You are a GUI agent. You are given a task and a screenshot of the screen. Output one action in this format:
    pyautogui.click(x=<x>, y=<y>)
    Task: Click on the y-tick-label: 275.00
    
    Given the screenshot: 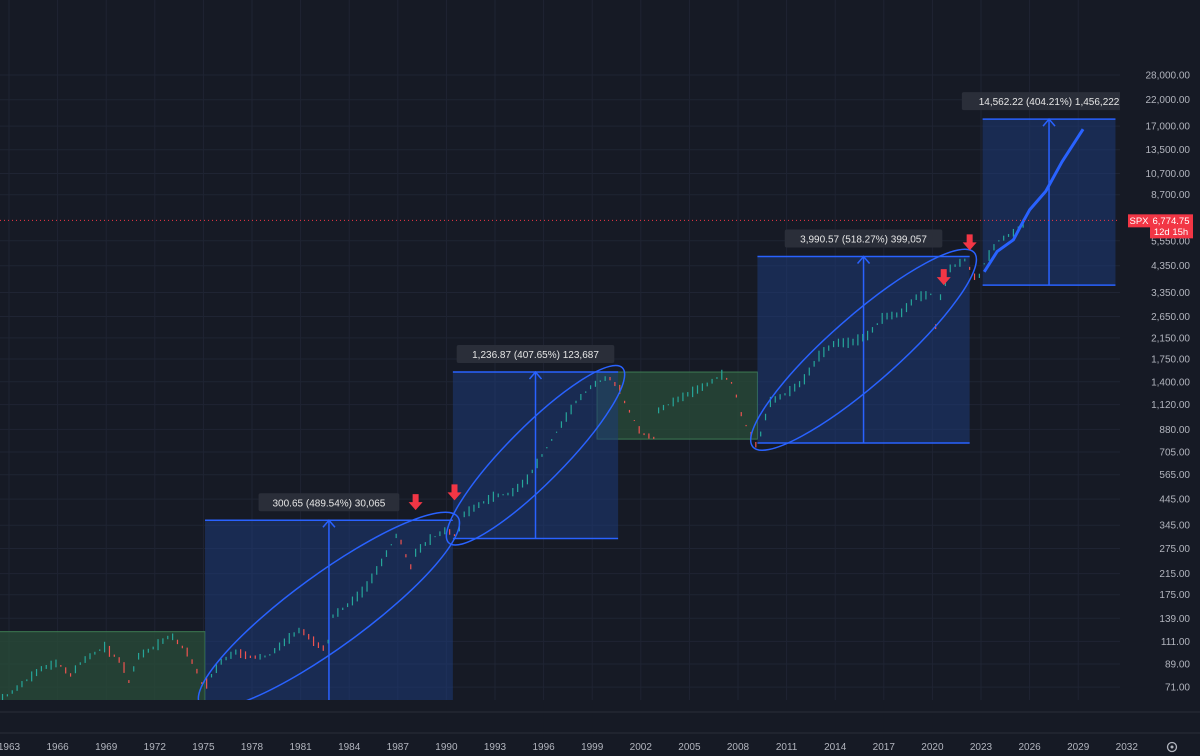 What is the action you would take?
    pyautogui.click(x=1174, y=549)
    